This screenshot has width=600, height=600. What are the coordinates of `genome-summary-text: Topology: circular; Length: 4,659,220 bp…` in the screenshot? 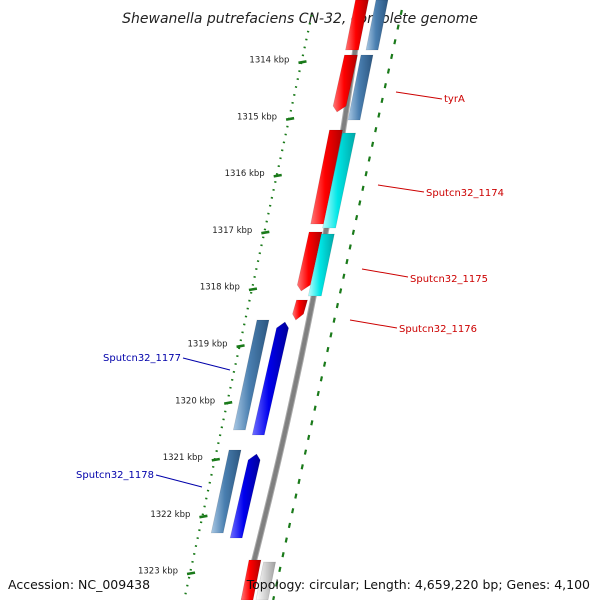 It's located at (418, 584).